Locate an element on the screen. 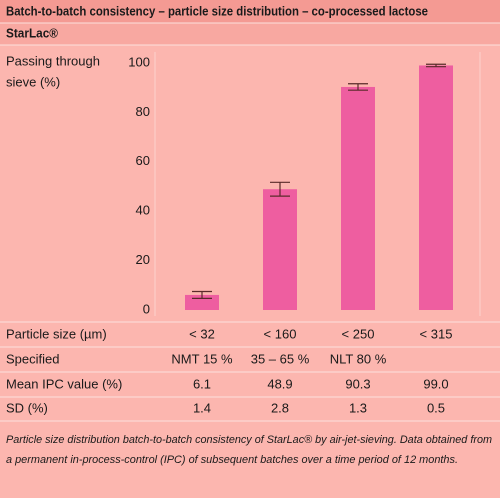  y-tick-label: 40 is located at coordinates (143, 210).